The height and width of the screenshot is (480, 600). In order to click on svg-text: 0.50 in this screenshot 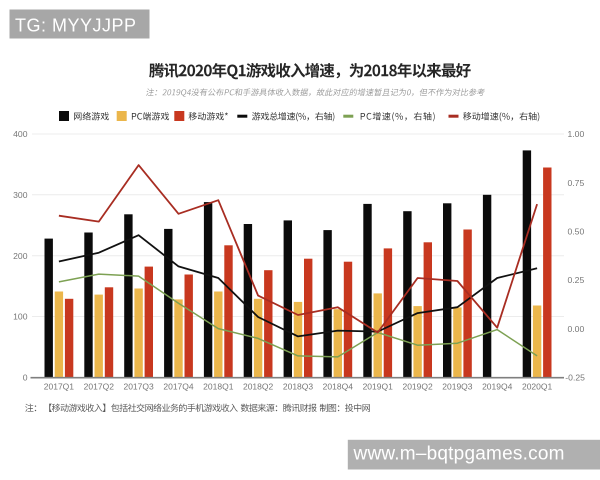, I will do `click(576, 232)`.